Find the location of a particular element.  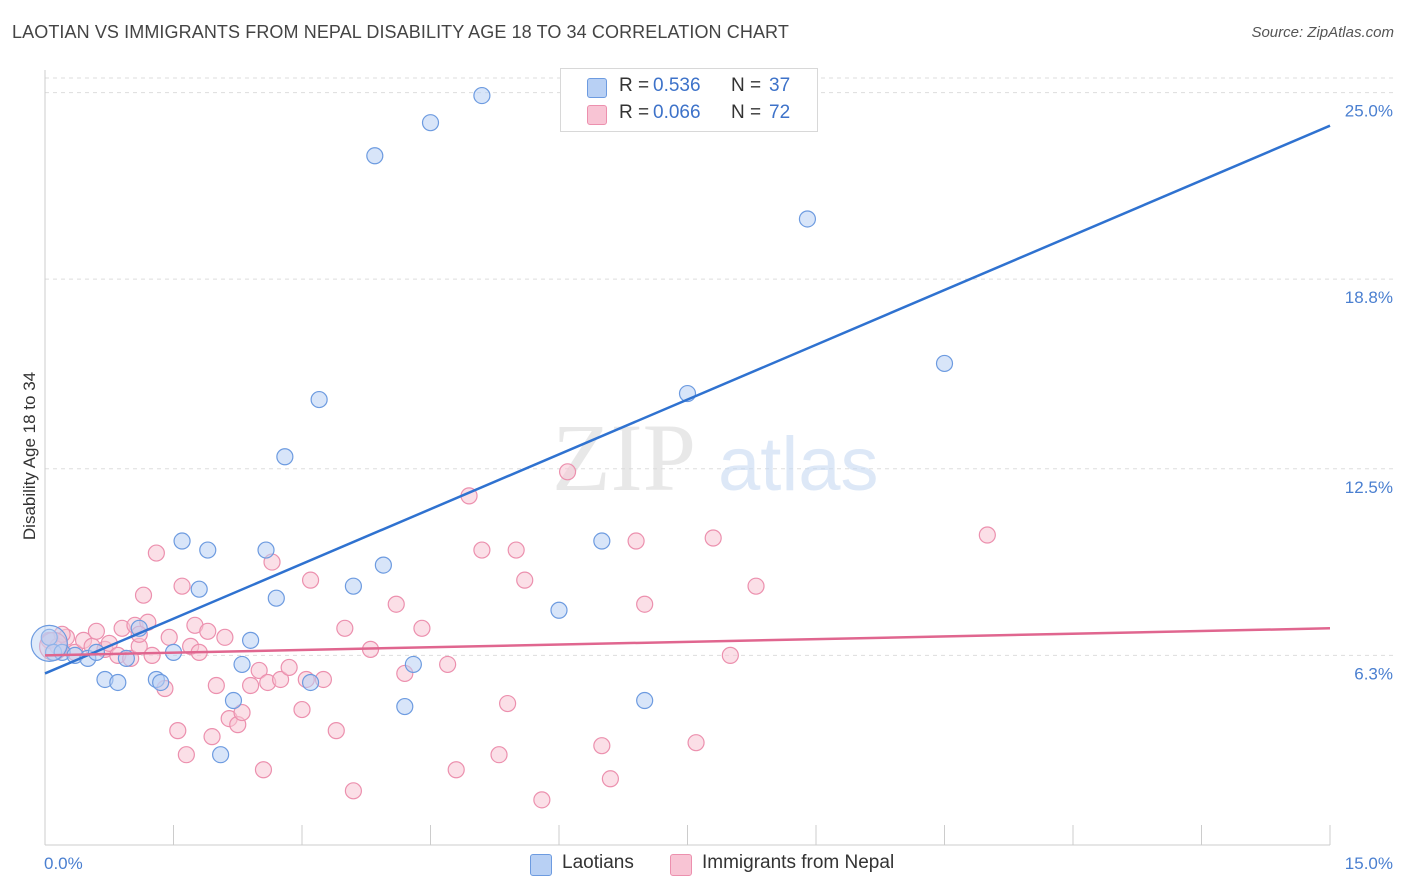

y-tick-label: 25.0% is located at coordinates (1369, 111).